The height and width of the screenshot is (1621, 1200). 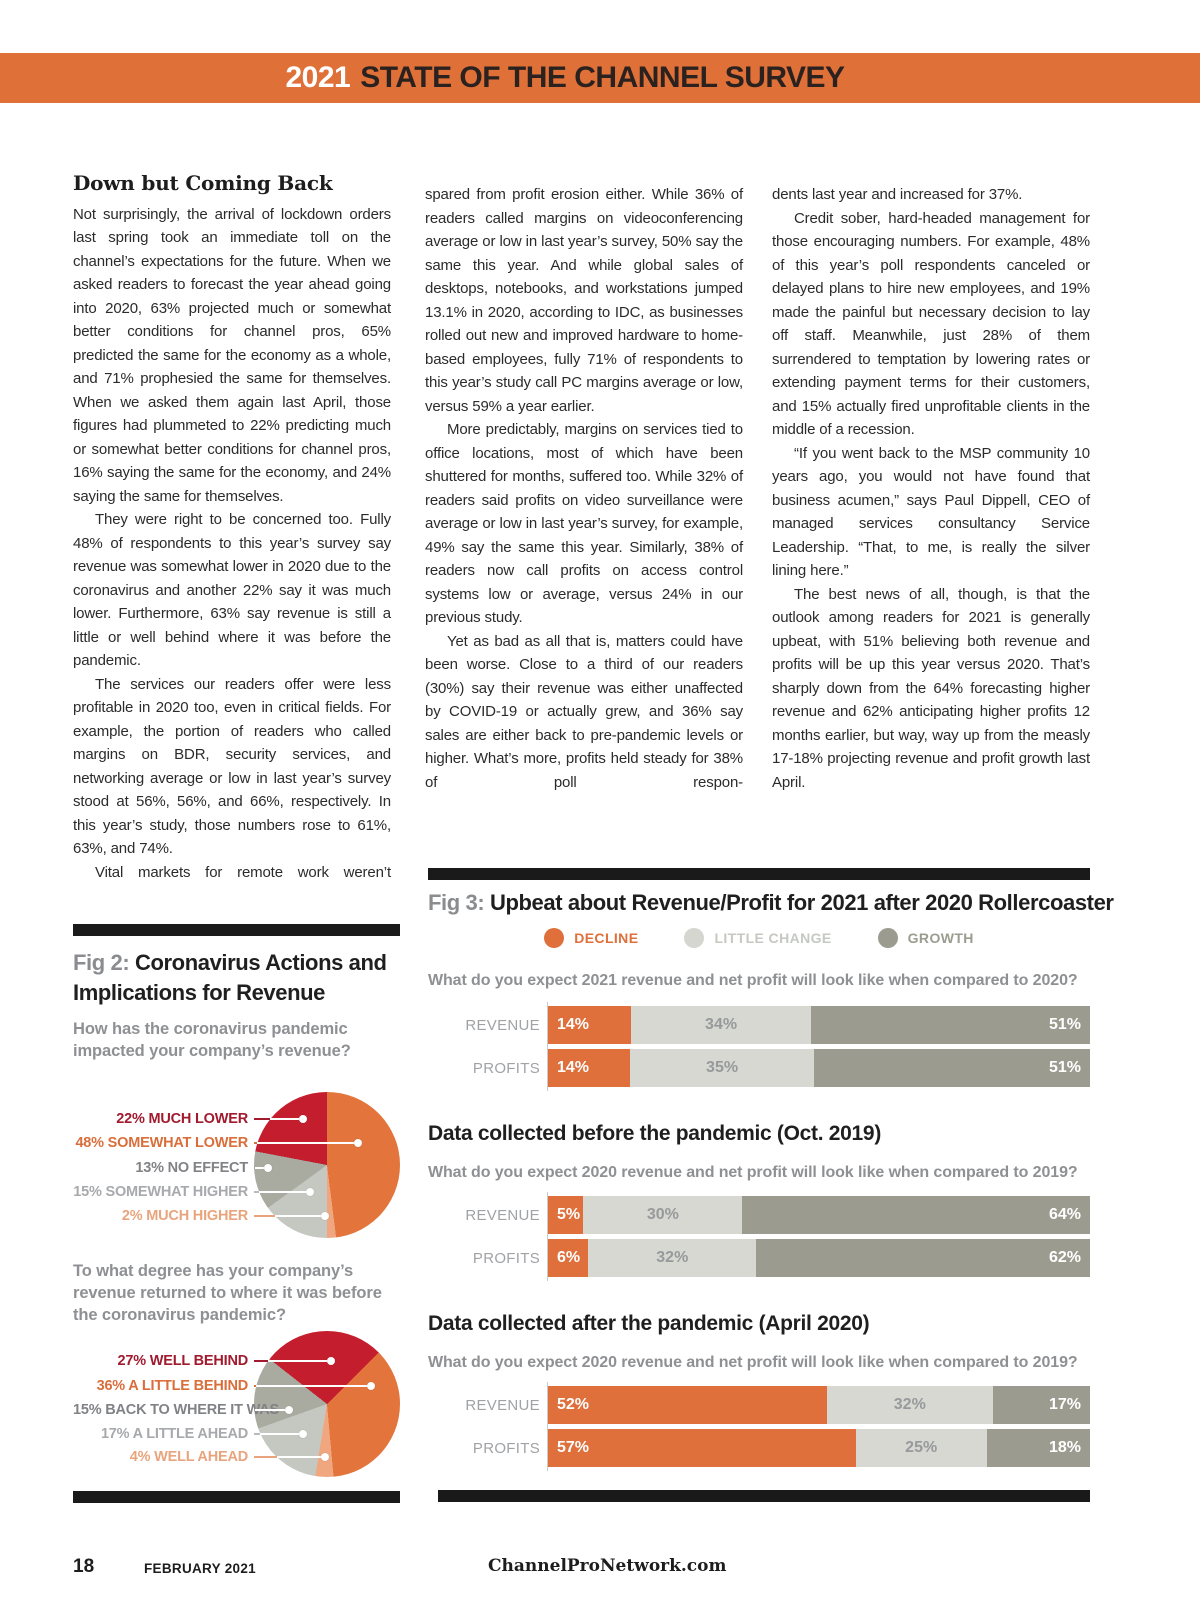 I want to click on pie-slice-label: 27% WELL BEHIND, so click(x=183, y=1361).